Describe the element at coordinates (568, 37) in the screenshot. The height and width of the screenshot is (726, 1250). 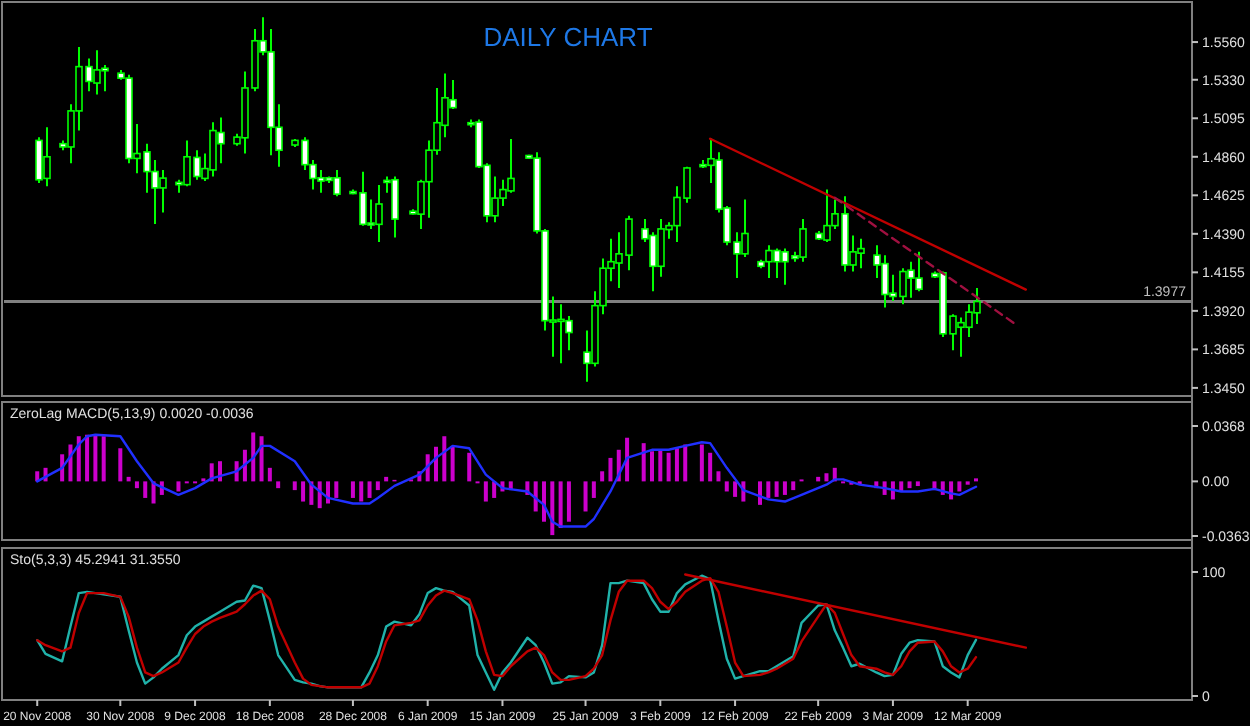
I see `text: DAILY CHART` at that location.